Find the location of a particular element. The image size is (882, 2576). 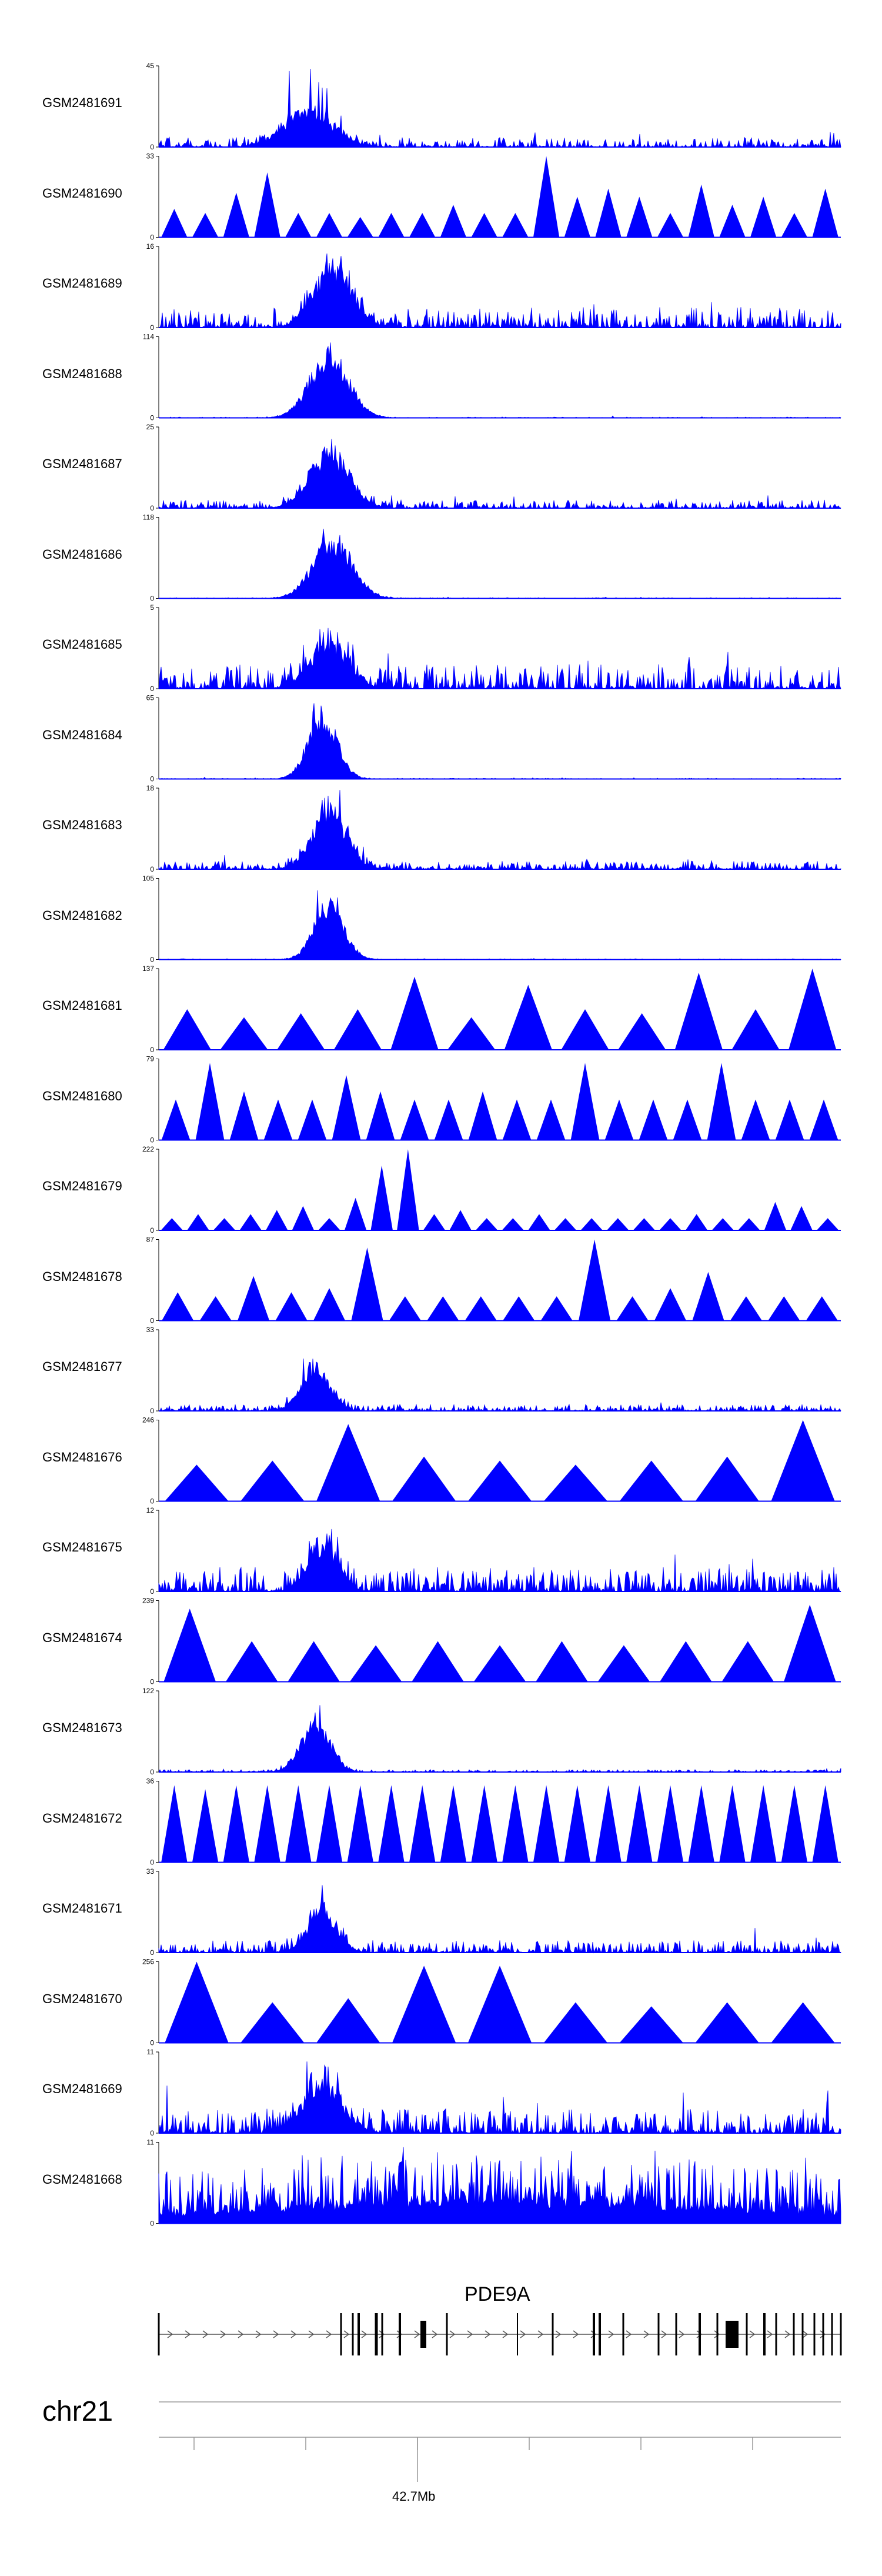

track-label-GSM2481676: GSM2481676 is located at coordinates (82, 1456).